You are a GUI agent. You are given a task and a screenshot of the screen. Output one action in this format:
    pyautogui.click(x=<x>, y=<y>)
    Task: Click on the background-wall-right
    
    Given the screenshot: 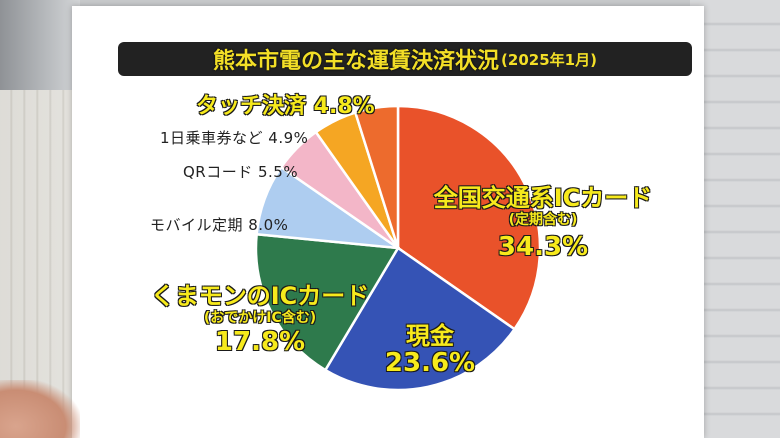 What is the action you would take?
    pyautogui.click(x=735, y=219)
    